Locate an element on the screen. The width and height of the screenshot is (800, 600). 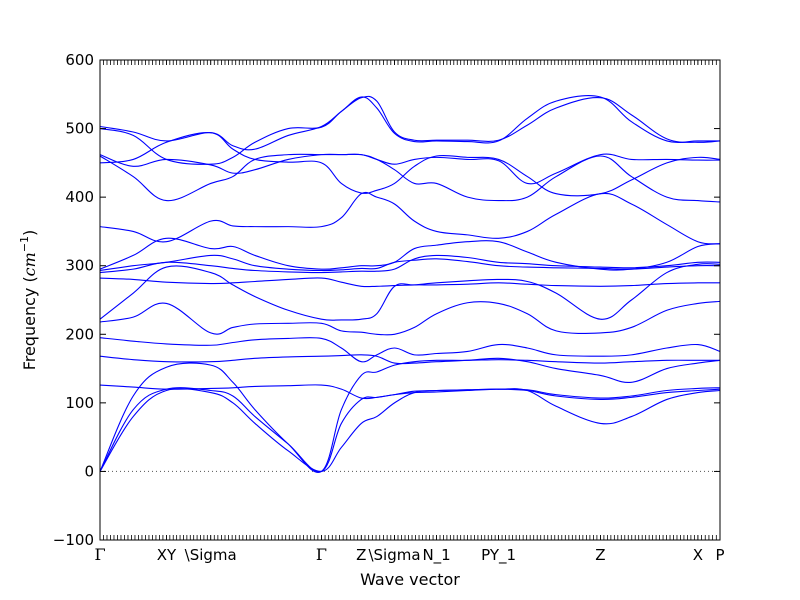
y-tick-label: 0 is located at coordinates (89, 471).